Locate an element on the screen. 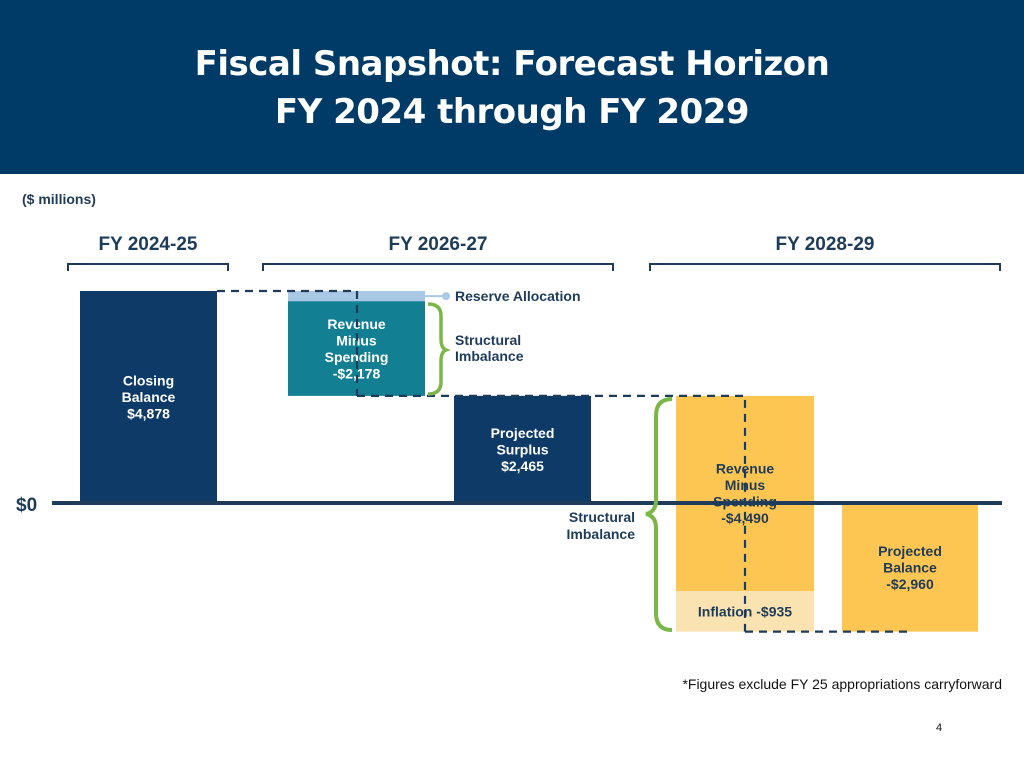  reserve-allocation-label: Reserve Allocation is located at coordinates (518, 296).